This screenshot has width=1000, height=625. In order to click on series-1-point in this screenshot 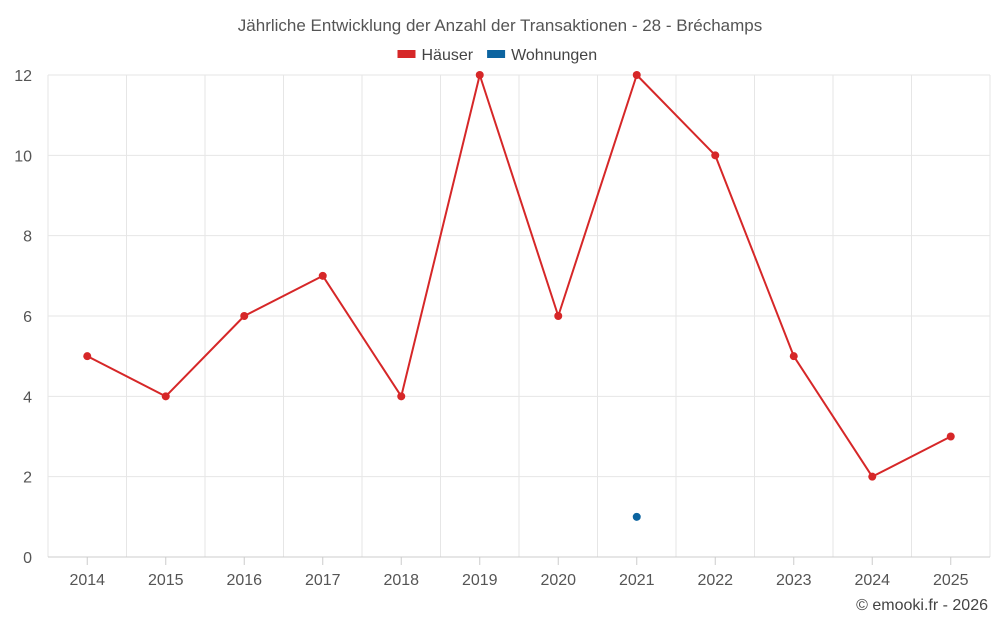, I will do `click(636, 516)`.